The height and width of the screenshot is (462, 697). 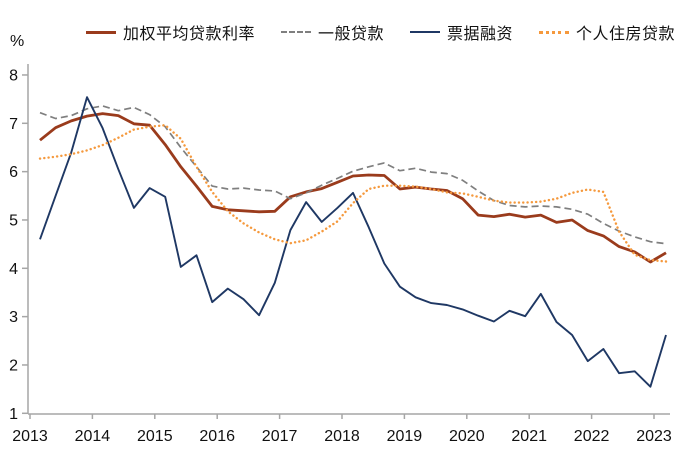 I want to click on y-tick-label: 3, so click(x=13, y=317).